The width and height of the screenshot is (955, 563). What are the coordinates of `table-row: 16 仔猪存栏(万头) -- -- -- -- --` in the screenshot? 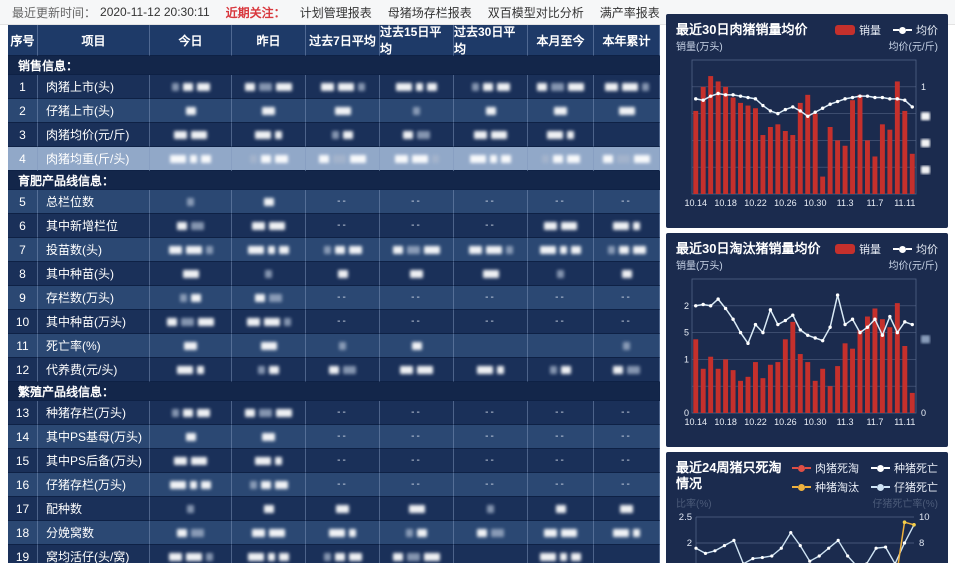 It's located at (334, 485).